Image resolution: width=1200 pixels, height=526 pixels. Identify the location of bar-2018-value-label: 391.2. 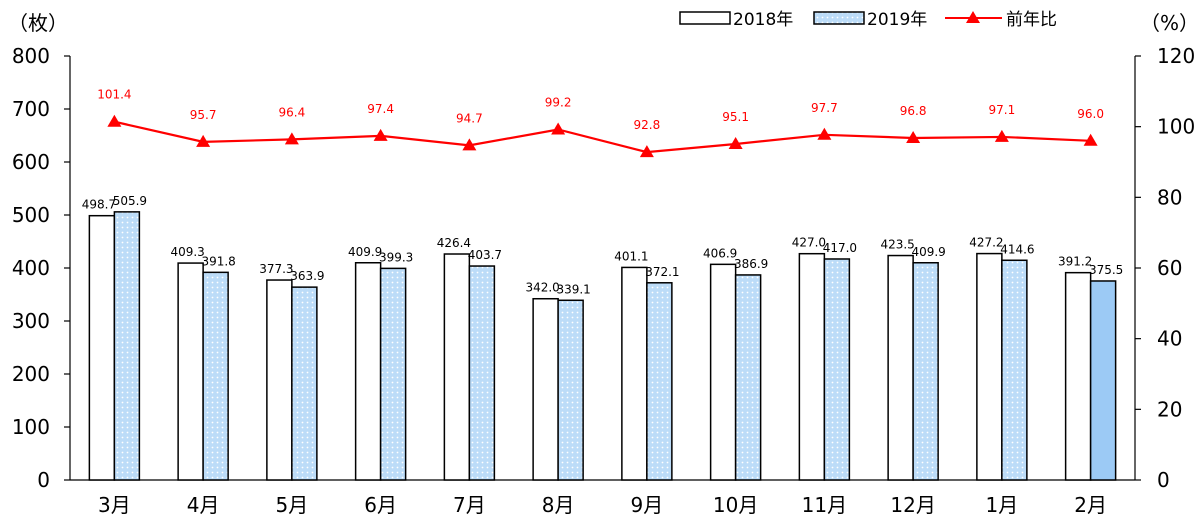
(1075, 262).